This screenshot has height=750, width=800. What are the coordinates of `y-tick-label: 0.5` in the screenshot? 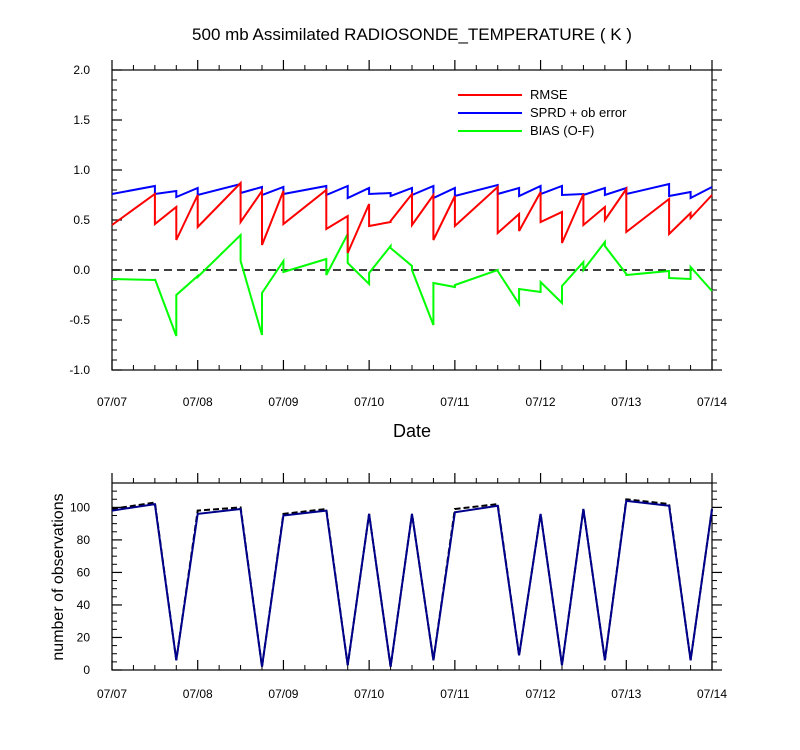 It's located at (81, 220).